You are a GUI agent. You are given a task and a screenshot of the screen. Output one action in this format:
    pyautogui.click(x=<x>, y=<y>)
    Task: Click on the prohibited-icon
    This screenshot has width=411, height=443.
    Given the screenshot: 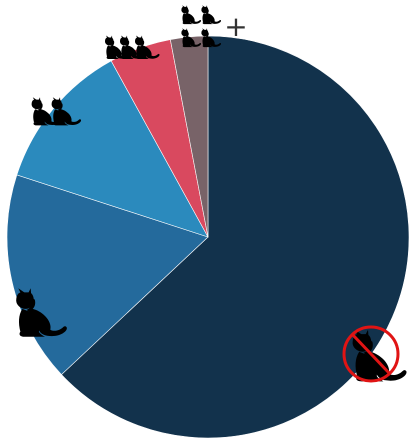 What is the action you would take?
    pyautogui.click(x=371, y=354)
    